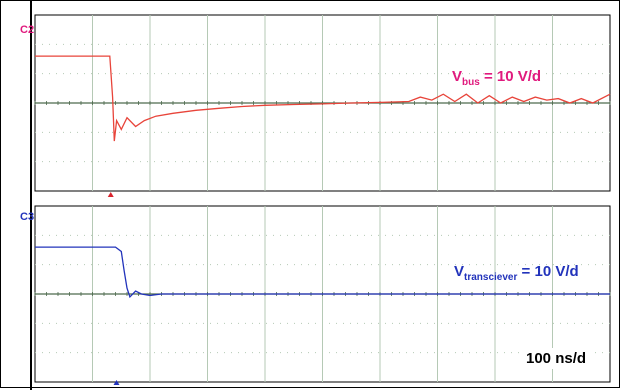  Describe the element at coordinates (110, 194) in the screenshot. I see `trigger-marker-c2` at that location.